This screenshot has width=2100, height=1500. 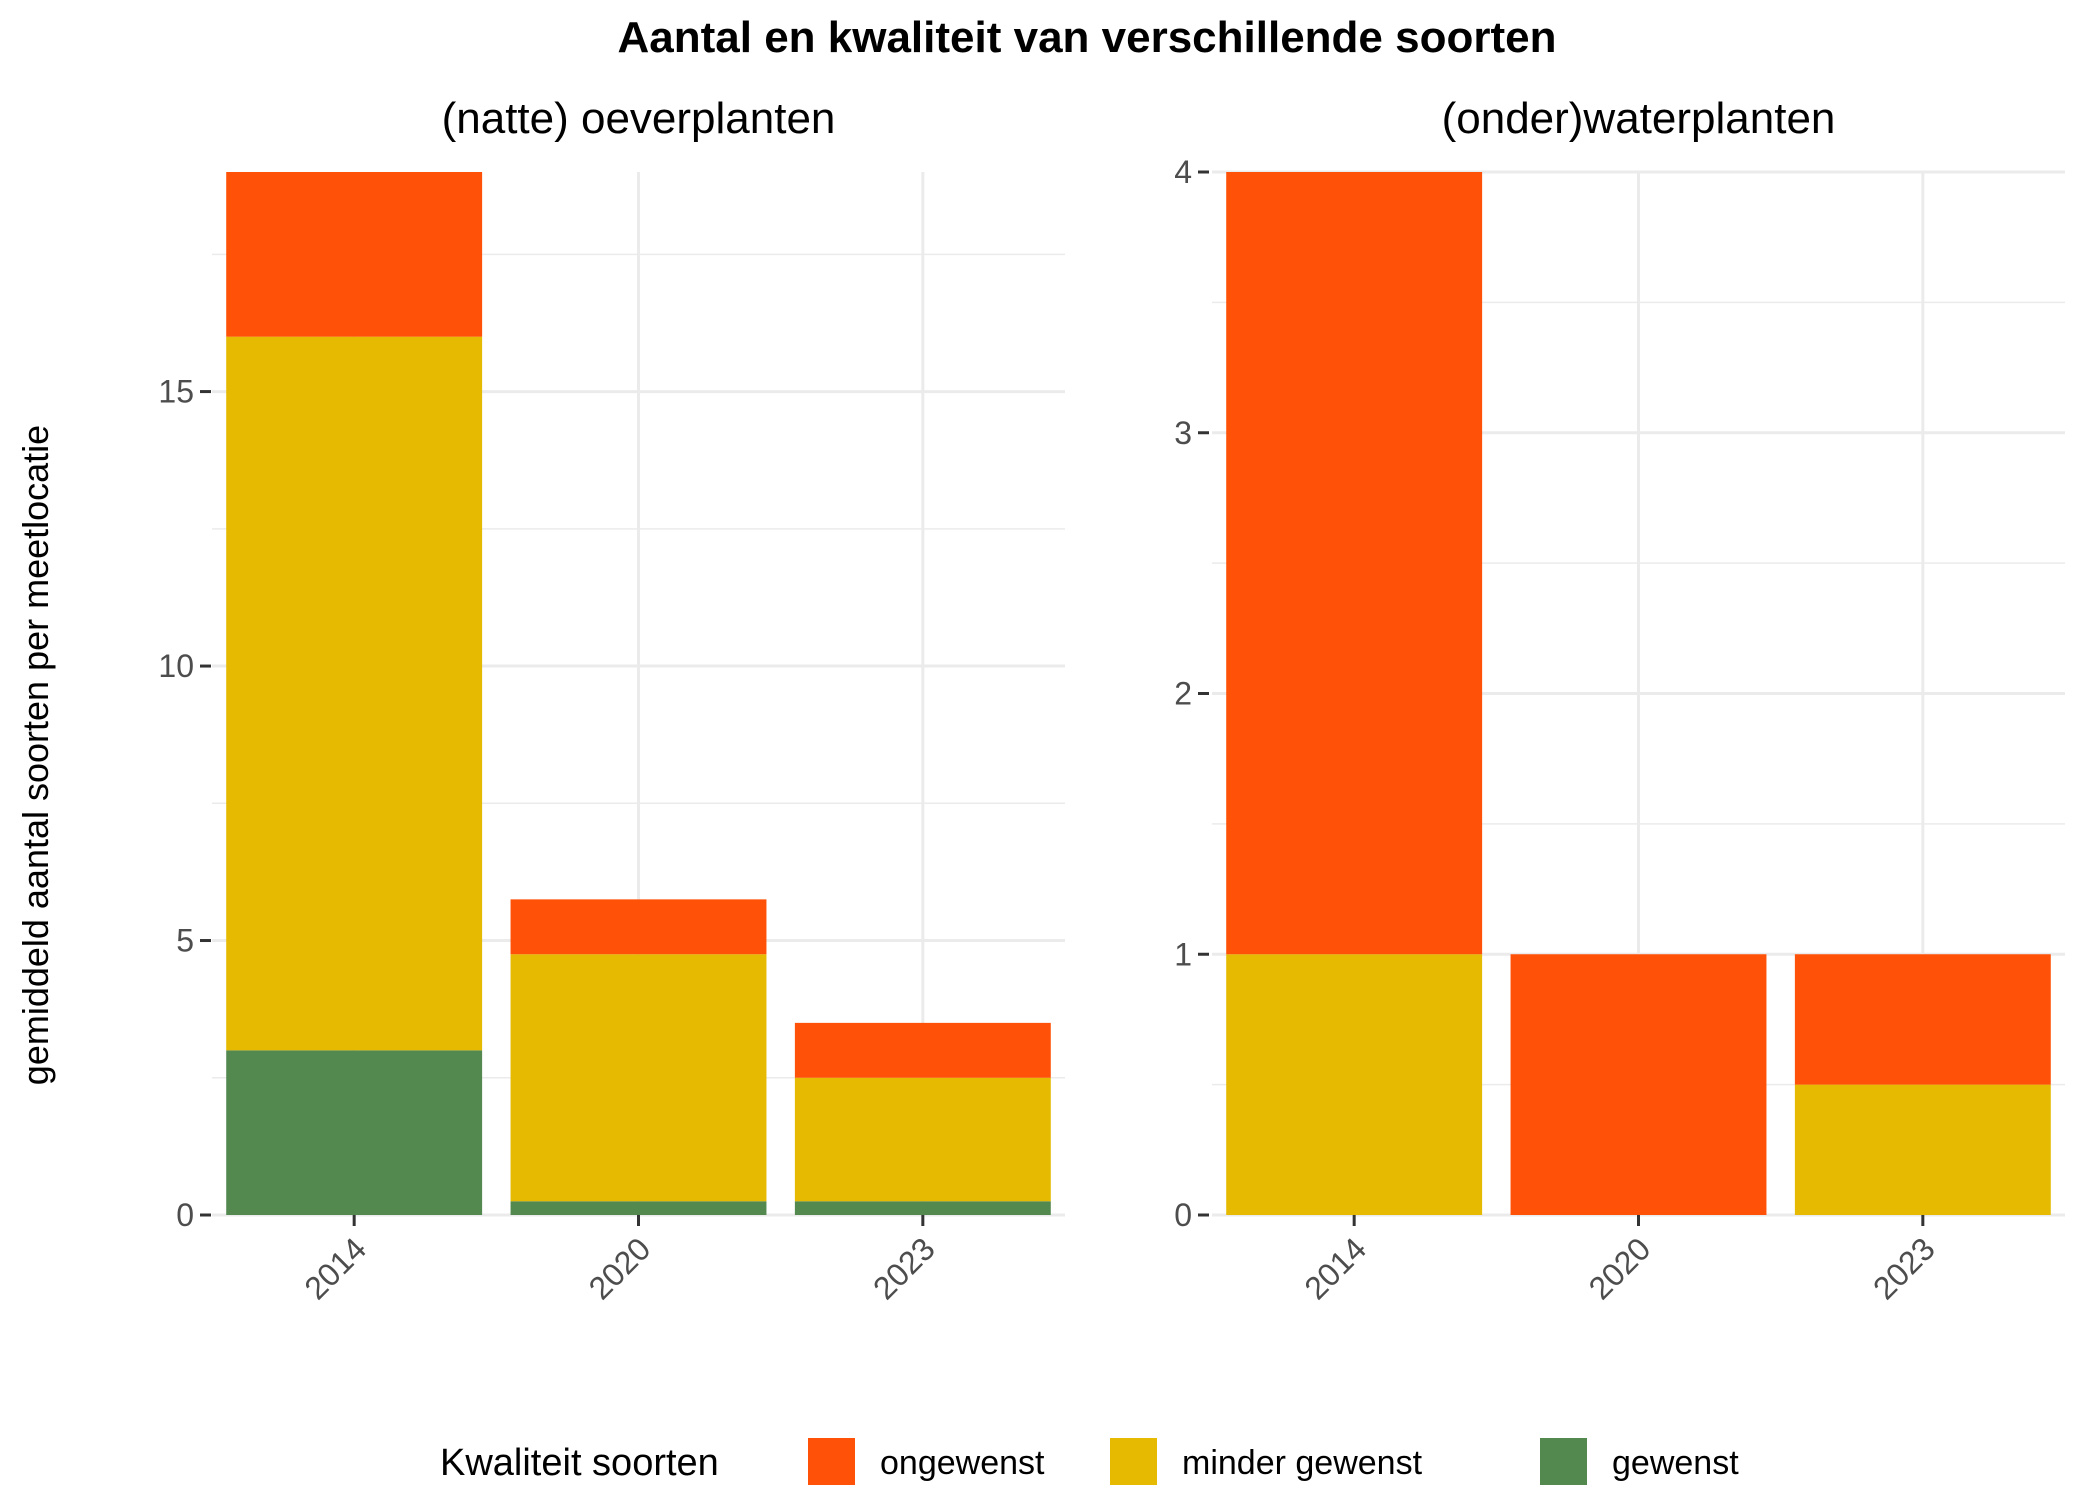 What do you see at coordinates (1183, 172) in the screenshot?
I see `y-tick-label: 4` at bounding box center [1183, 172].